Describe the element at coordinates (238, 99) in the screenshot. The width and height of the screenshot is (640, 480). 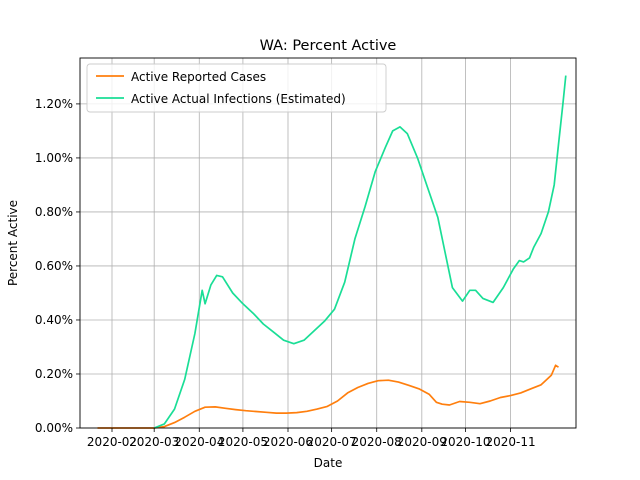
I see `legend-label-active-actual-infections: Active Actual Infections (Estimated)` at that location.